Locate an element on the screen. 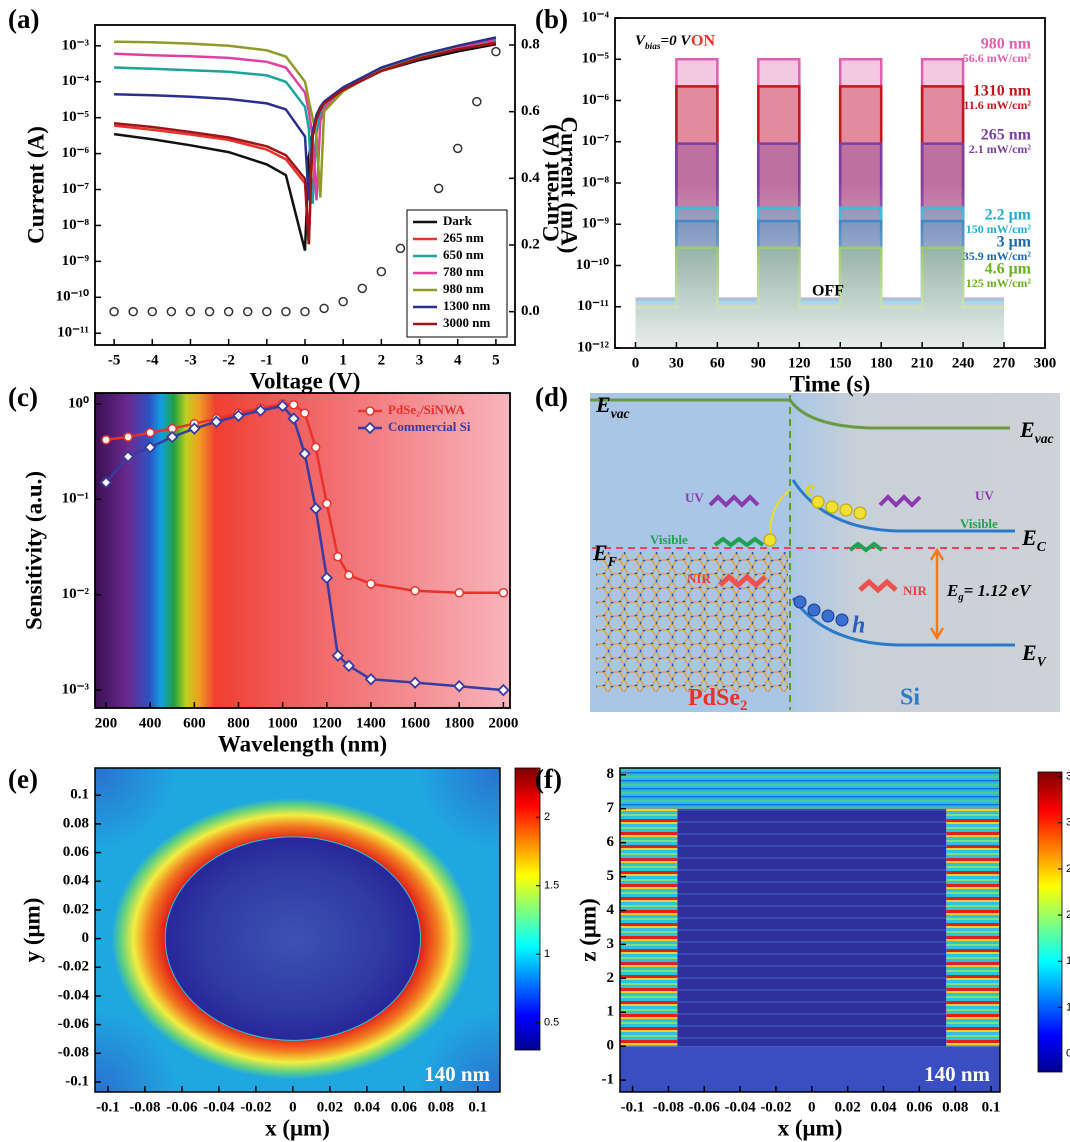 This screenshot has height=1142, width=1070. conduction-band is located at coordinates (903, 506).